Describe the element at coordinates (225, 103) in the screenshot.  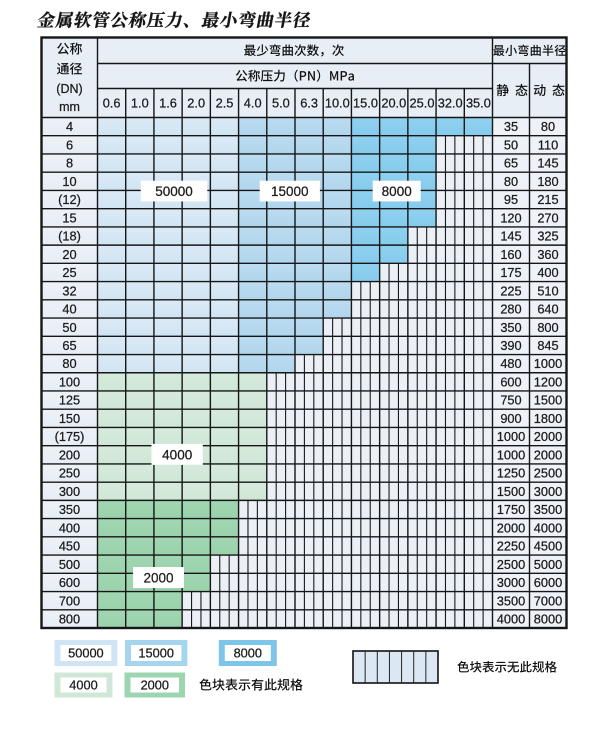
I see `svg-text: 2.5` at that location.